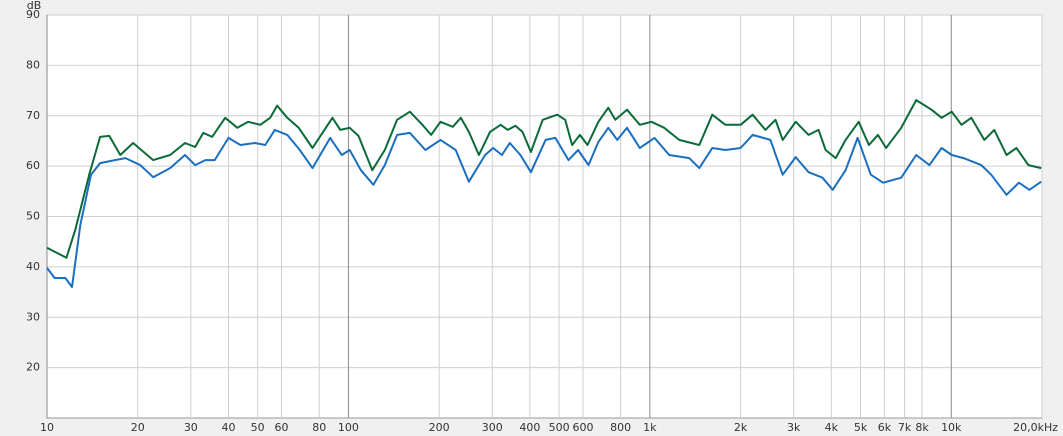 Image resolution: width=1063 pixels, height=436 pixels. What do you see at coordinates (741, 427) in the screenshot?
I see `x-tick-label: 2k` at bounding box center [741, 427].